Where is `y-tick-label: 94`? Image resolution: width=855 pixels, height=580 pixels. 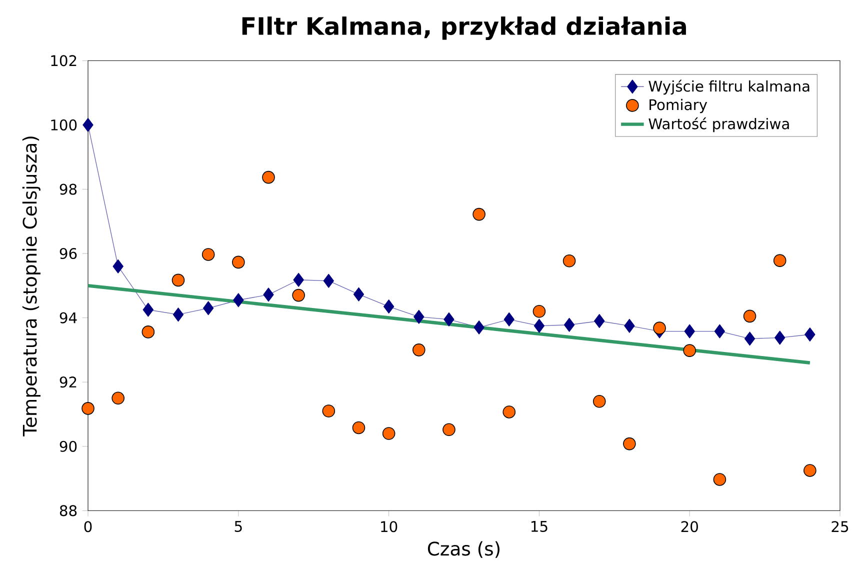 y-tick-label: 94 is located at coordinates (68, 318).